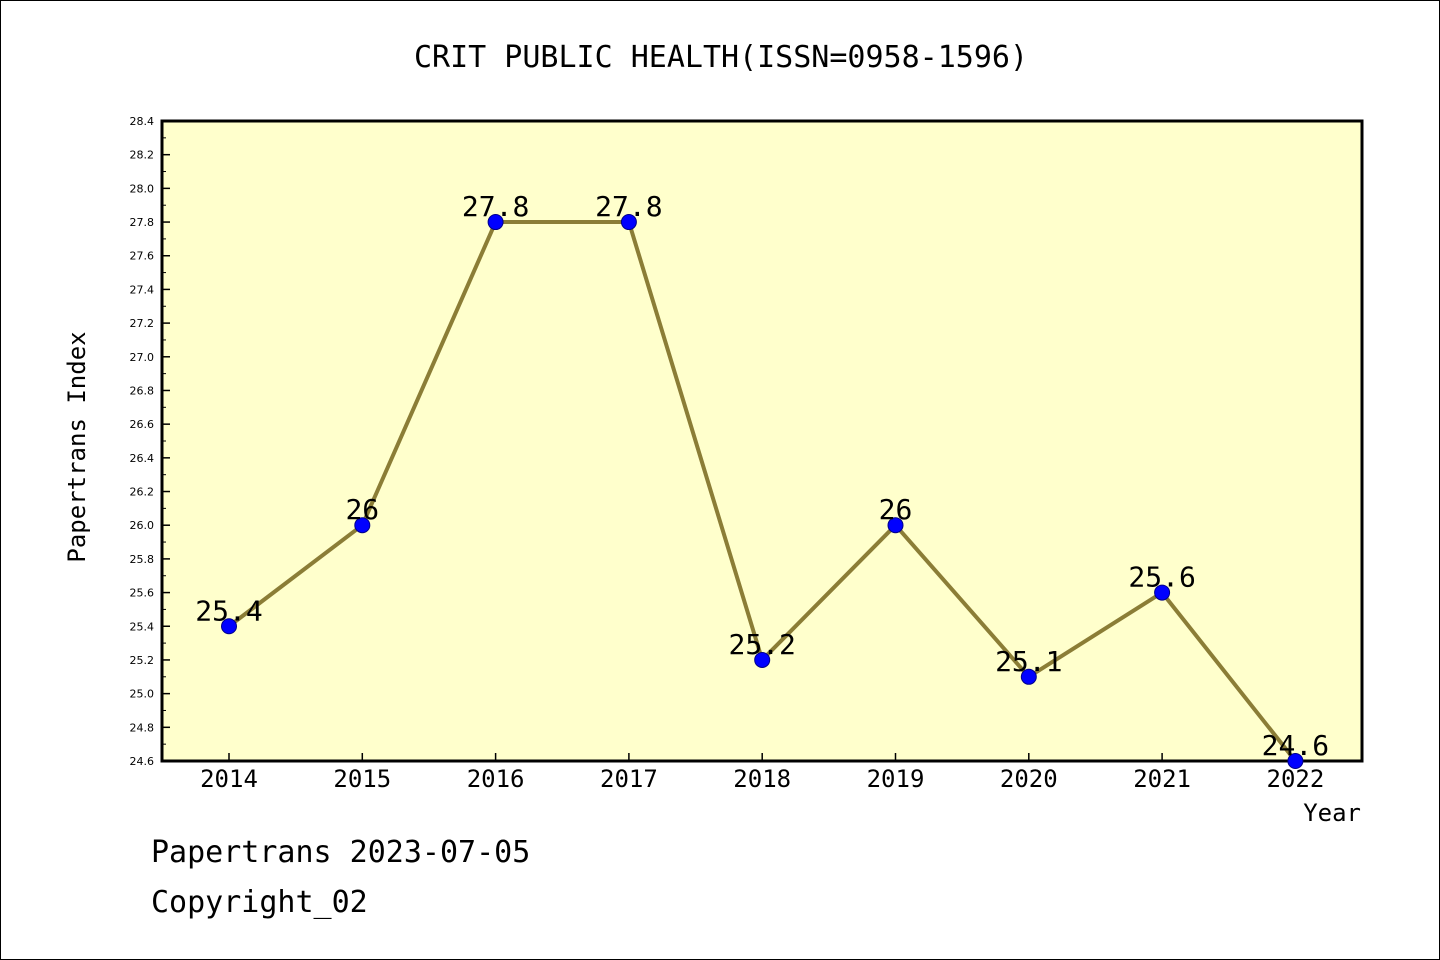 The width and height of the screenshot is (1440, 960). What do you see at coordinates (142, 424) in the screenshot?
I see `y-tick-label: 26.6` at bounding box center [142, 424].